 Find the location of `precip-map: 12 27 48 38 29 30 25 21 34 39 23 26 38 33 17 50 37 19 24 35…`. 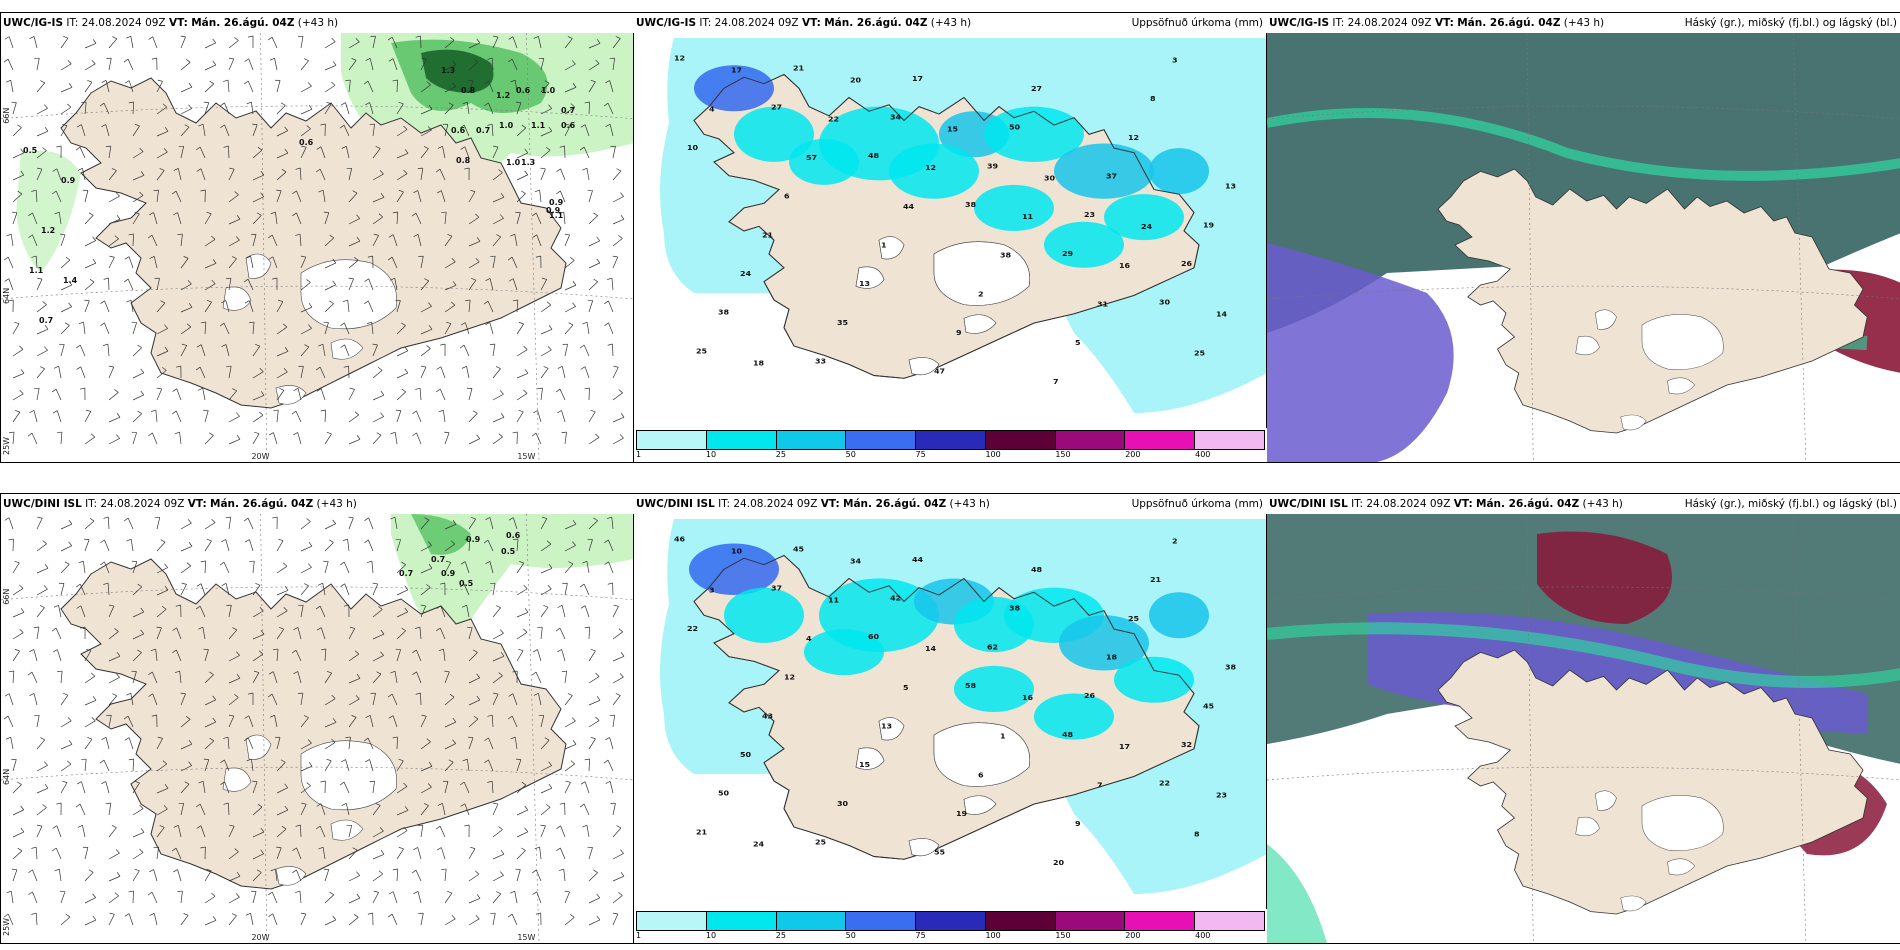

precip-map: 12 27 48 38 29 30 25 21 34 39 23 26 38 33 17 50 37 19 24 35… is located at coordinates (950, 230).